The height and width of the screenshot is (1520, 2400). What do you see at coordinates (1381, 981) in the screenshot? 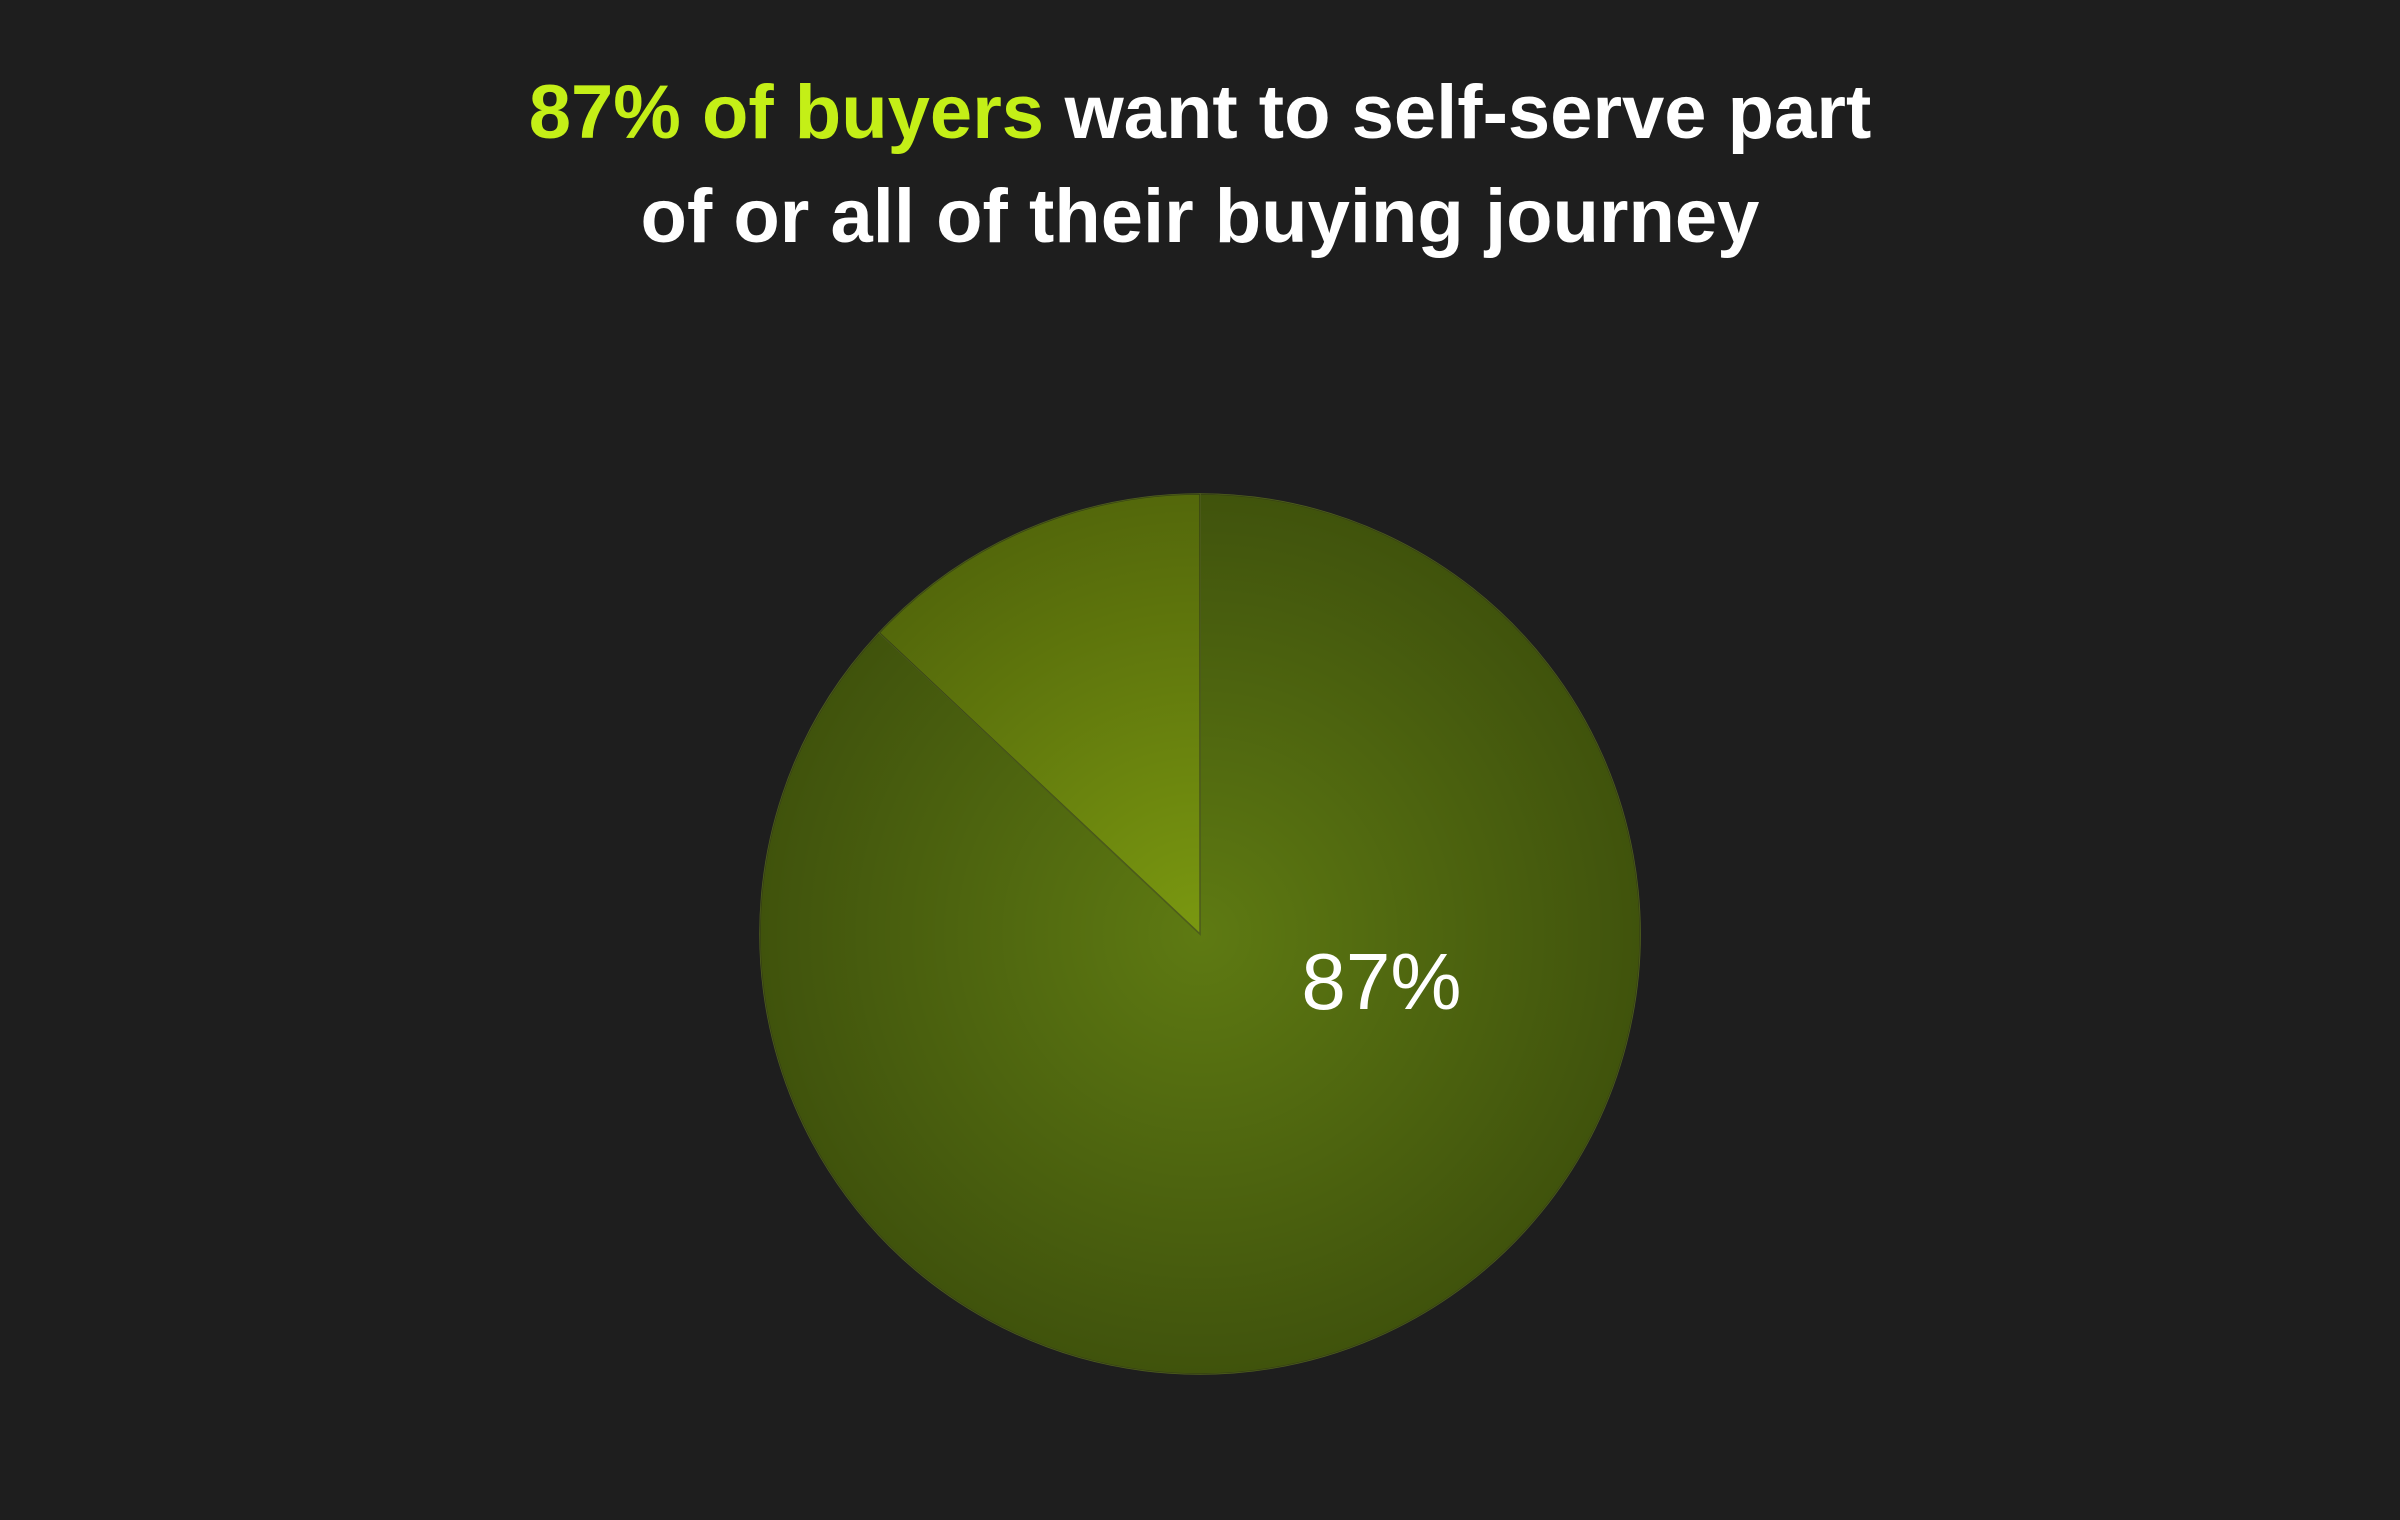
I see `value-label: 87%` at bounding box center [1381, 981].